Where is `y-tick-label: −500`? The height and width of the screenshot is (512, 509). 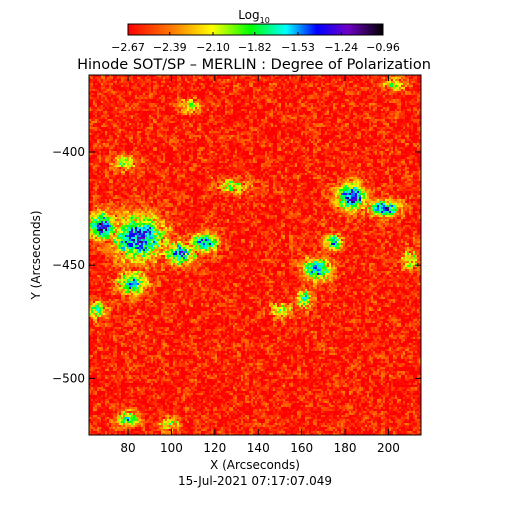 y-tick-label: −500 is located at coordinates (68, 378).